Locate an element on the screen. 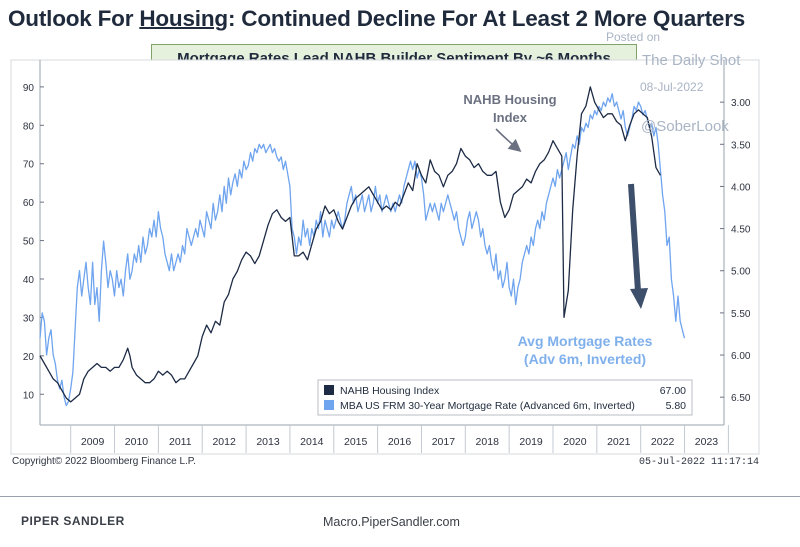 This screenshot has height=547, width=800. timestamp-text: 05-Jul-2022 11:17:14 is located at coordinates (699, 462).